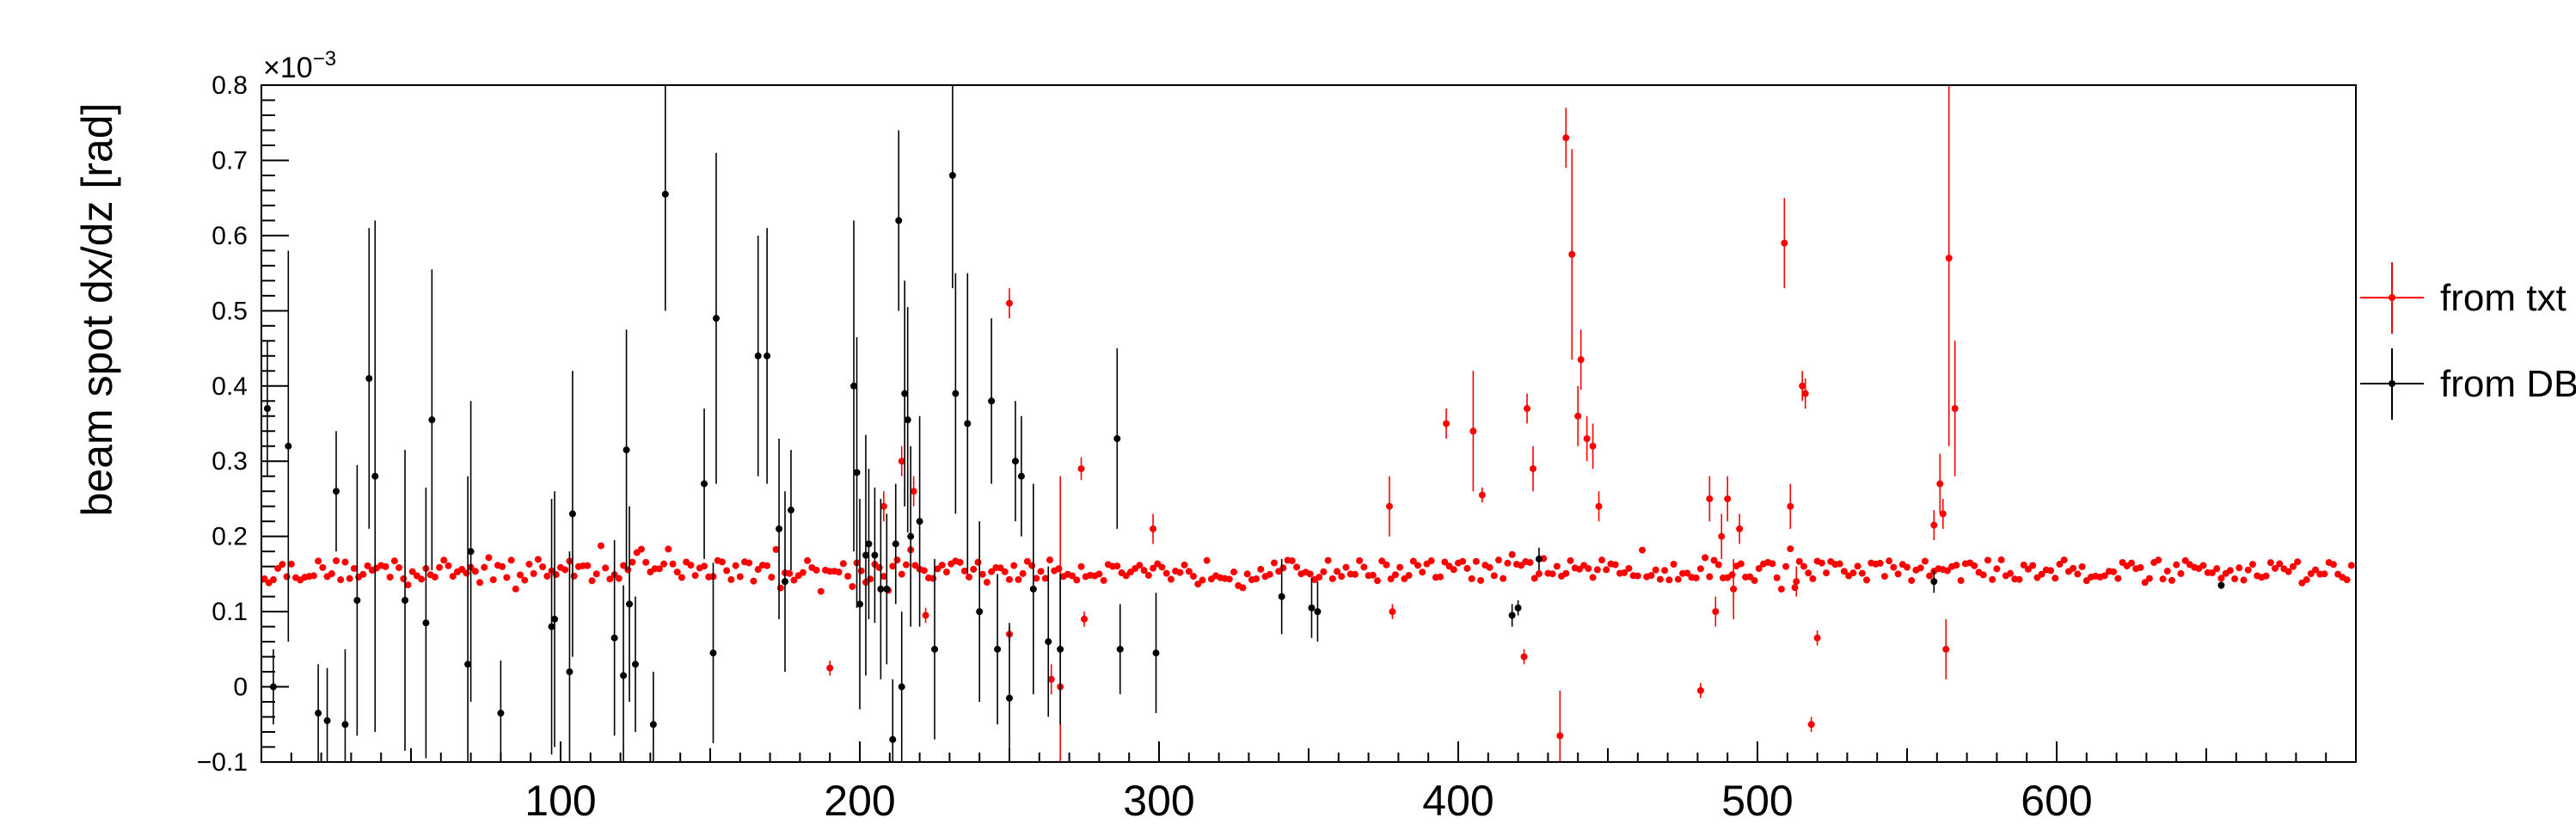 The image size is (2576, 836). I want to click on y-multiplier-exponent: −3, so click(324, 59).